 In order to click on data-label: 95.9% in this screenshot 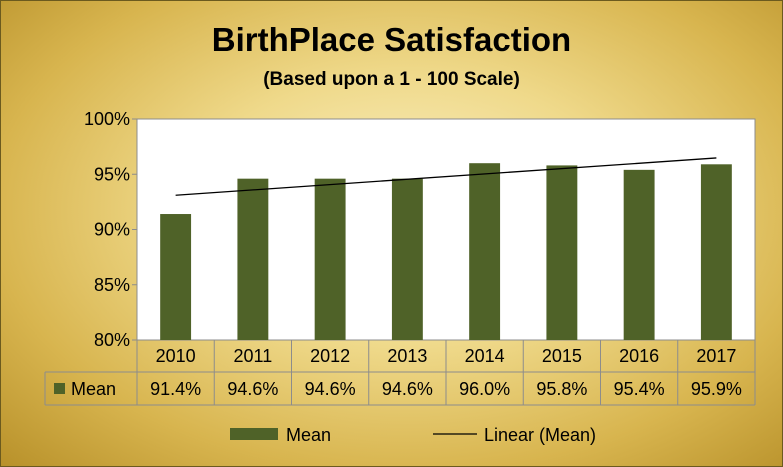, I will do `click(716, 389)`.